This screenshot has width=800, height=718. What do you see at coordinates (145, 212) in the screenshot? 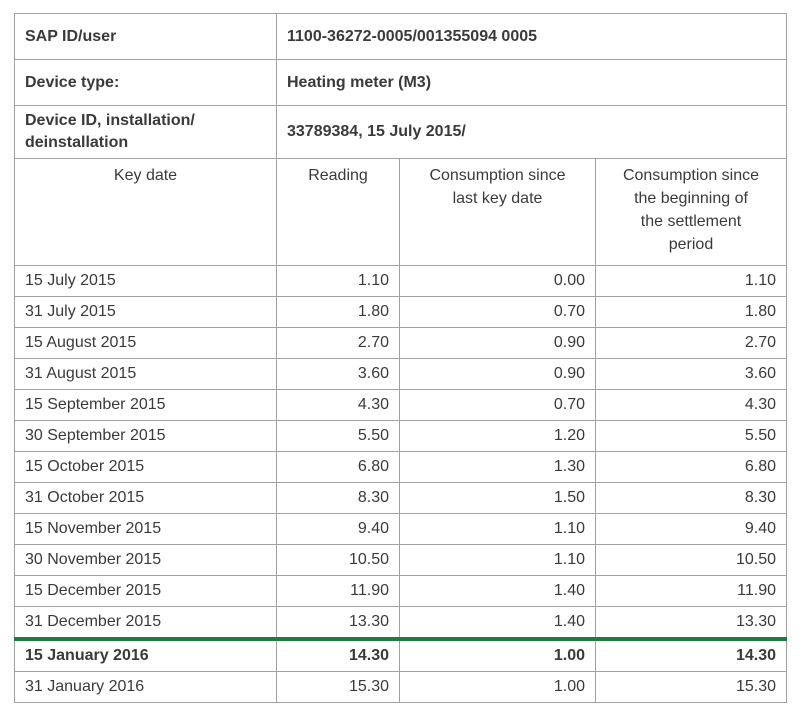
I see `column-header-key-date: Key date` at bounding box center [145, 212].